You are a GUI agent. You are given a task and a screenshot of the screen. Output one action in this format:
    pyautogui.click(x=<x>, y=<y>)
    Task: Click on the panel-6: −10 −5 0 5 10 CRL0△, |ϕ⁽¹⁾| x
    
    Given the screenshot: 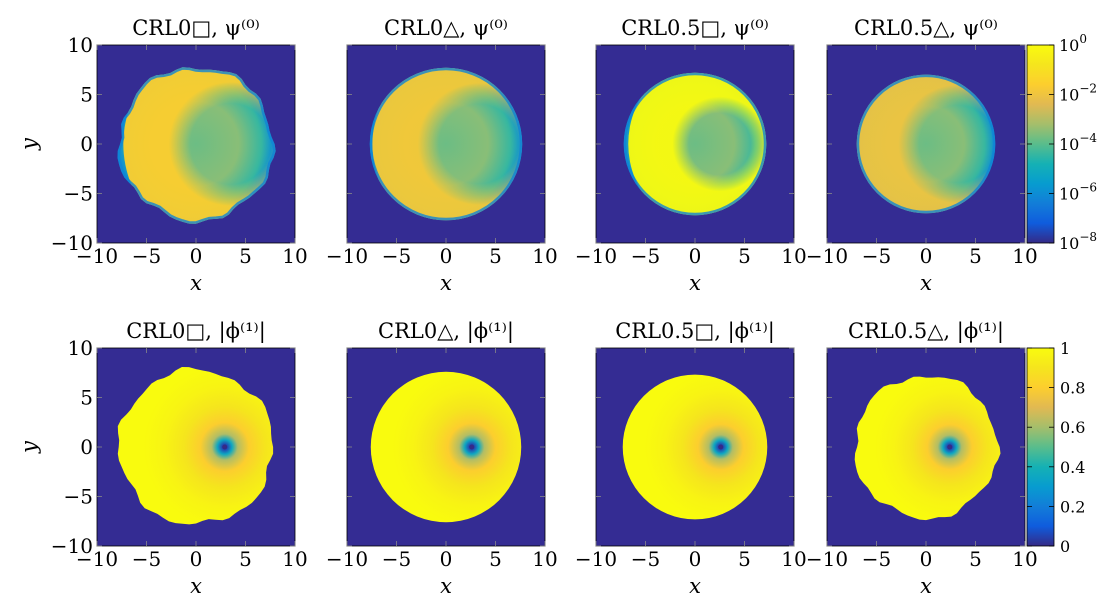 What is the action you would take?
    pyautogui.click(x=442, y=458)
    